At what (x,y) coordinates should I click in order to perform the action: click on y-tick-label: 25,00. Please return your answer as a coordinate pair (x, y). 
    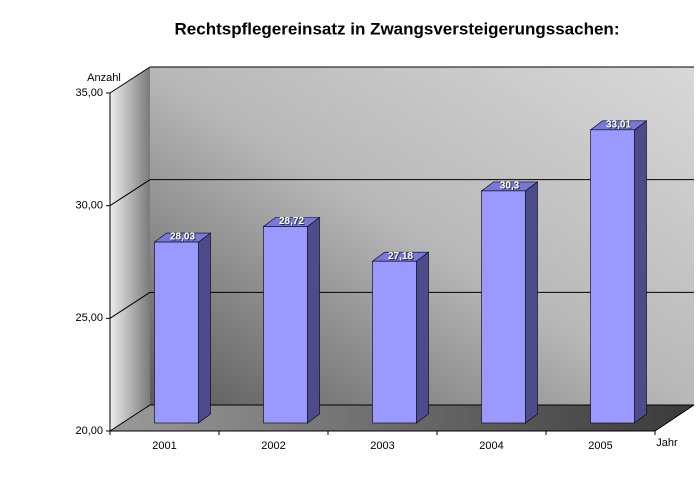
    Looking at the image, I should click on (89, 318).